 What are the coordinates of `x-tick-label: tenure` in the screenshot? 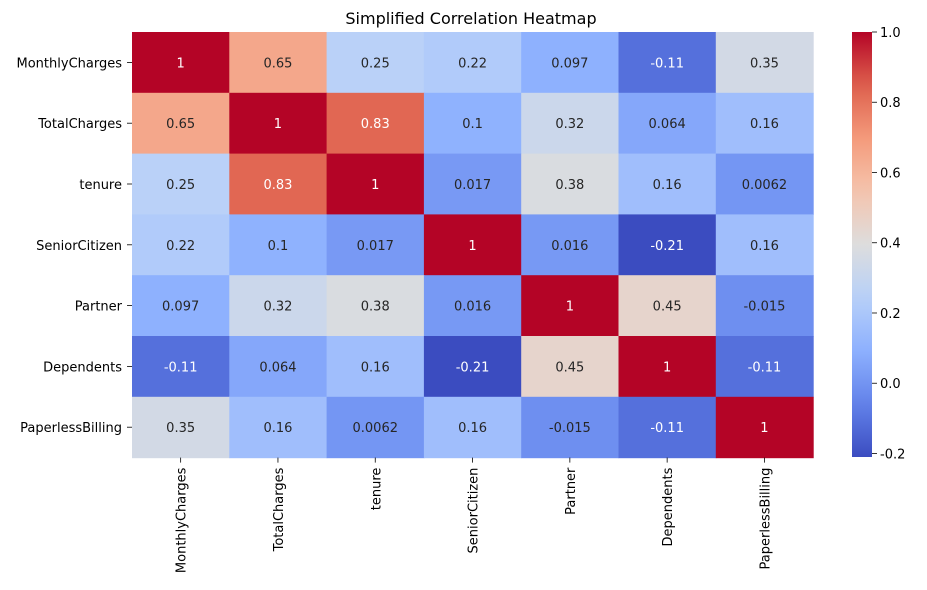 It's located at (376, 489).